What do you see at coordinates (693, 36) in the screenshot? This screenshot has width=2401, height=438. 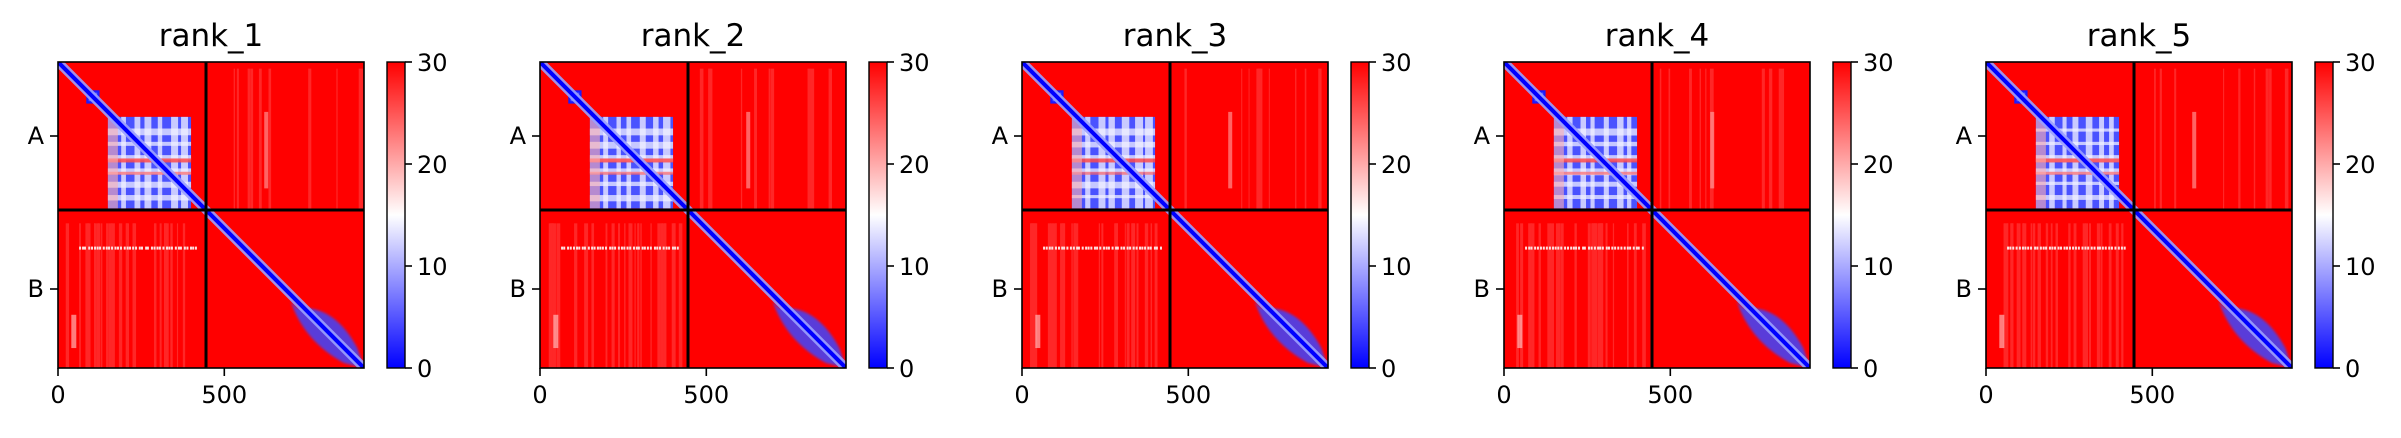 I see `chart-title: rank_2` at bounding box center [693, 36].